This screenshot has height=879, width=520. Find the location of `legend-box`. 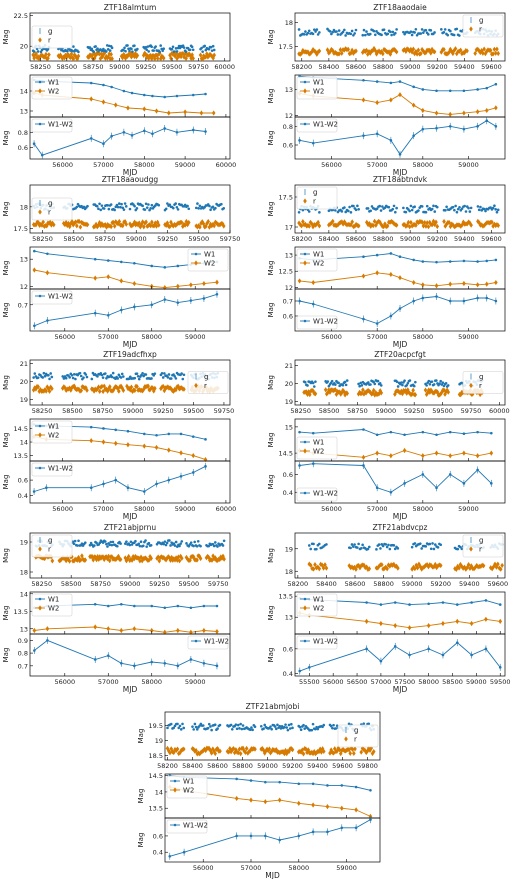

legend-box is located at coordinates (52, 125).